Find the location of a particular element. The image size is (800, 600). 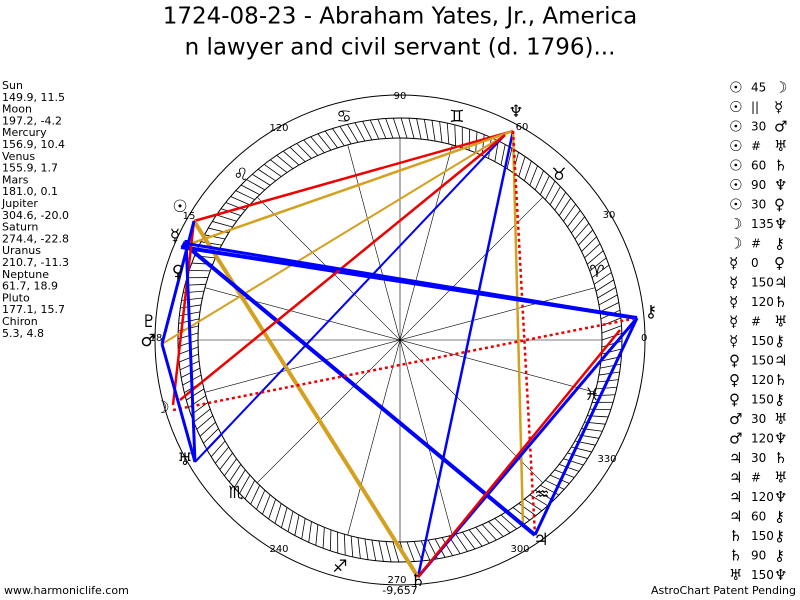

aspect-planet: ♀ is located at coordinates (734, 380).